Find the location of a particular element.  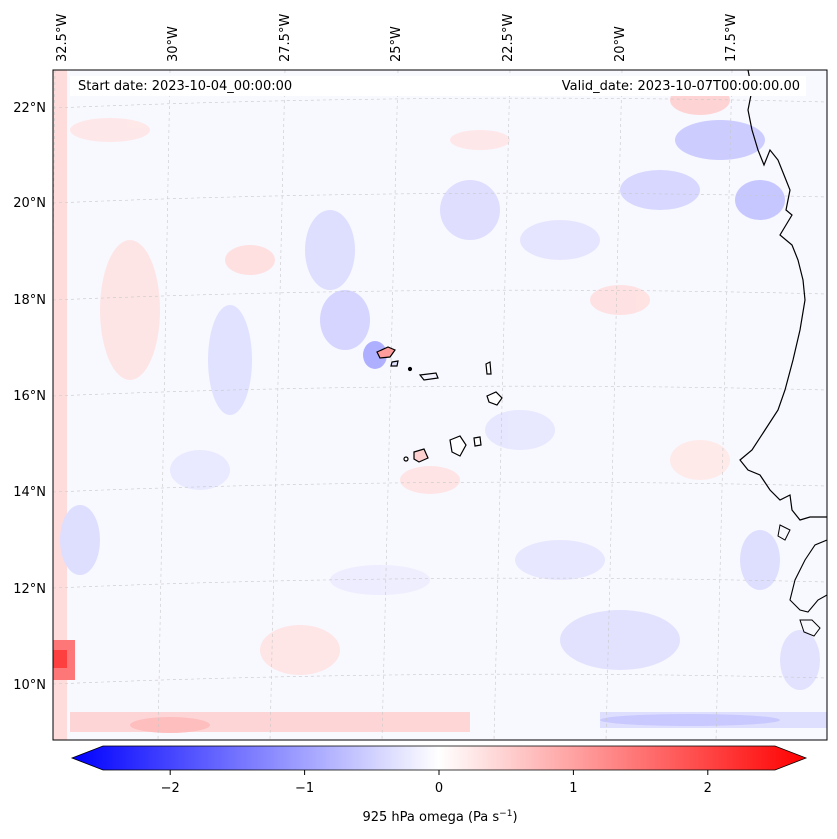

colorbar-label: 925 hPa omega (Pa s−1) is located at coordinates (439, 817).